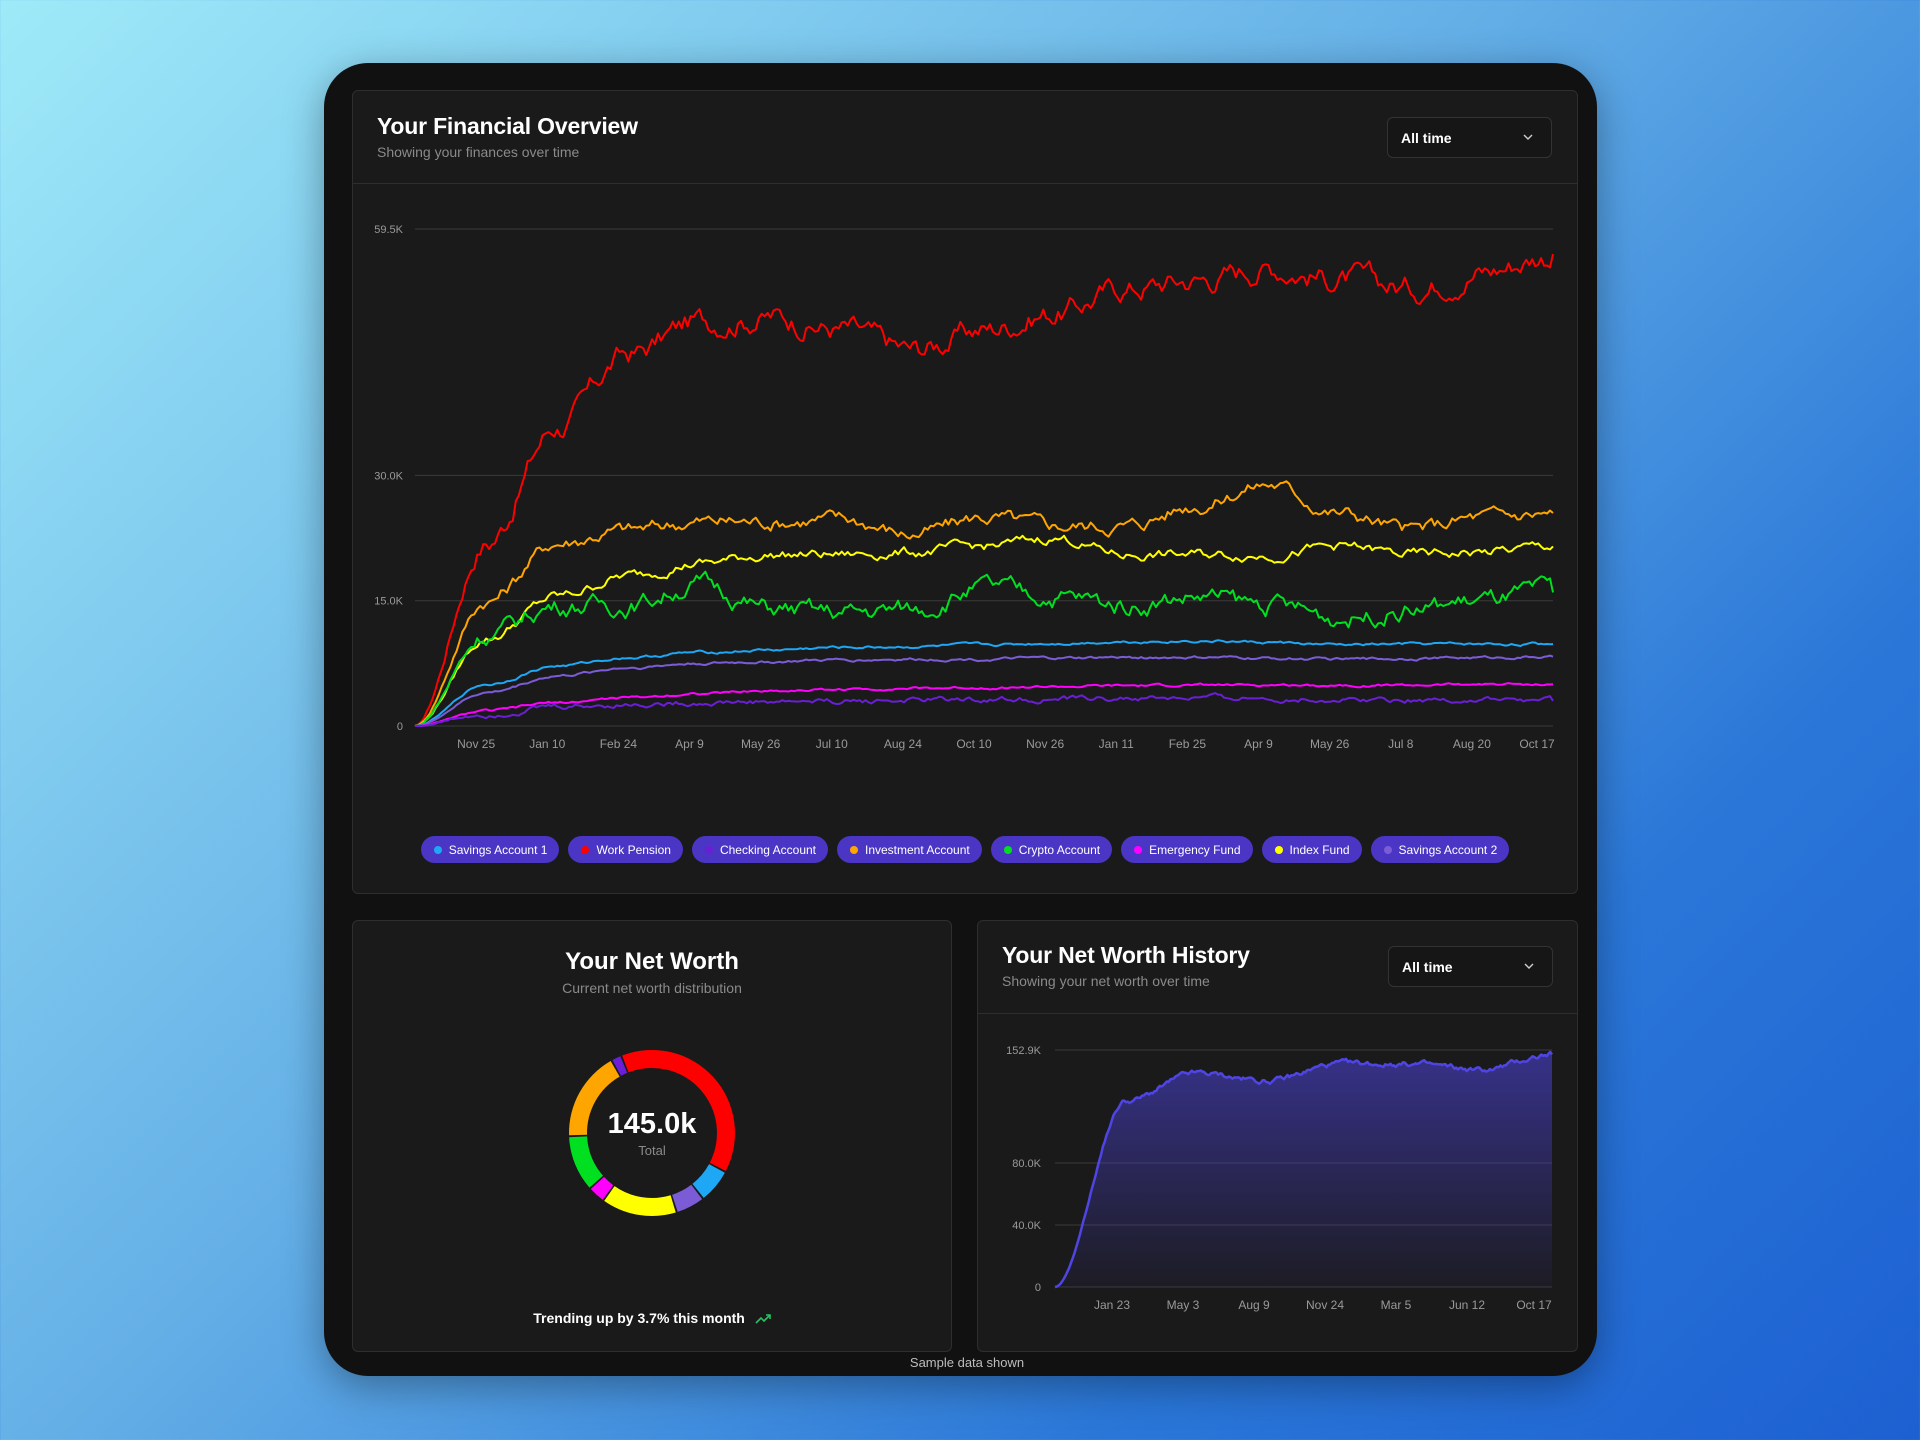 The image size is (1920, 1440). What do you see at coordinates (1254, 1305) in the screenshot?
I see `history-x-tick-label: Aug 9` at bounding box center [1254, 1305].